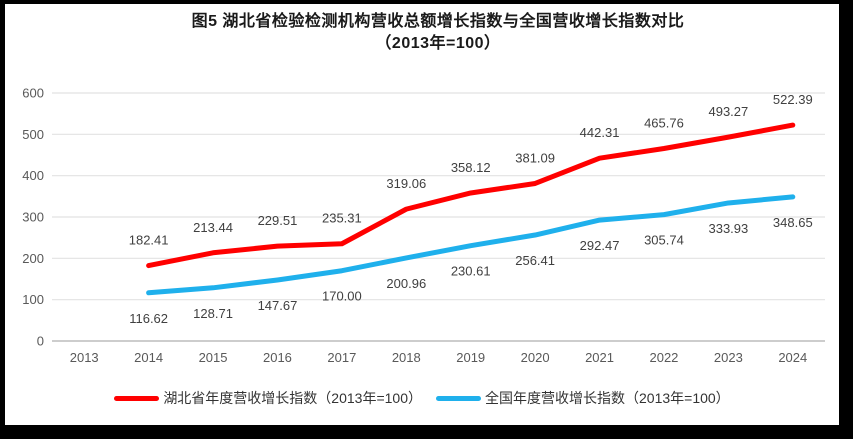 The height and width of the screenshot is (439, 853). What do you see at coordinates (728, 228) in the screenshot?
I see `data-label-series-1: 333.93` at bounding box center [728, 228].